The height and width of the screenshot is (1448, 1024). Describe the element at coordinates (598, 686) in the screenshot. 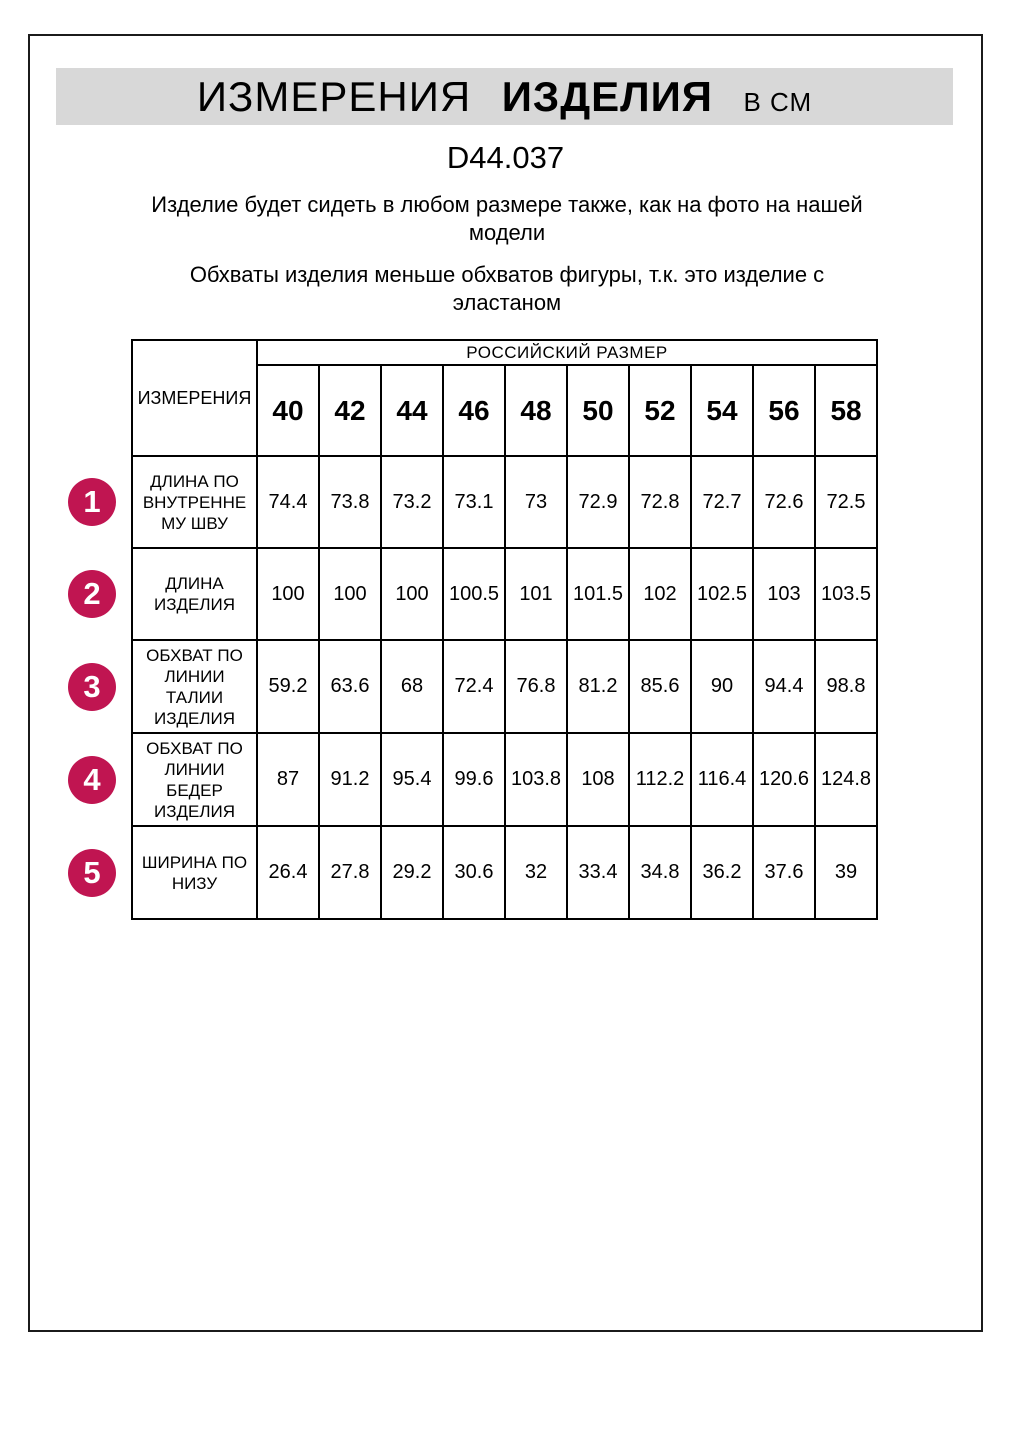

I see `measurement-value: 81.2` at that location.